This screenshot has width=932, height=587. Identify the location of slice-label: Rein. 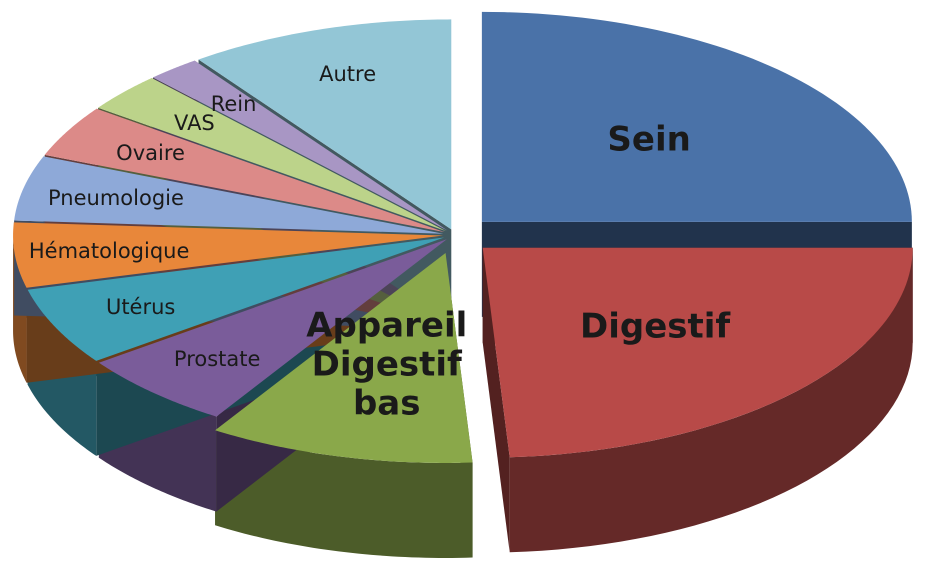
(233, 104).